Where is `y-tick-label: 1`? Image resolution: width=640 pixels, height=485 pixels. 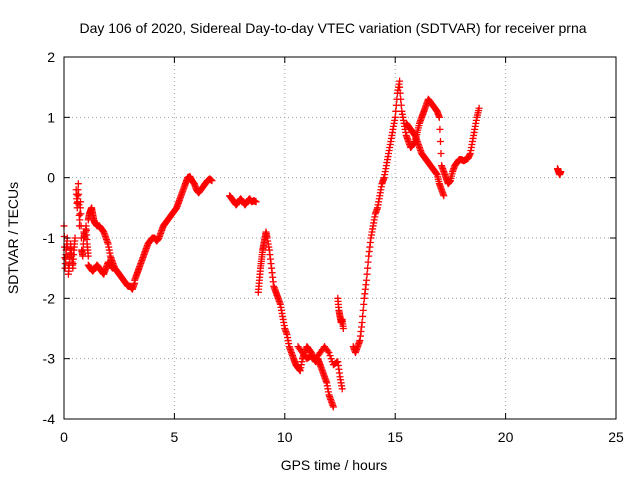 y-tick-label: 1 is located at coordinates (51, 117).